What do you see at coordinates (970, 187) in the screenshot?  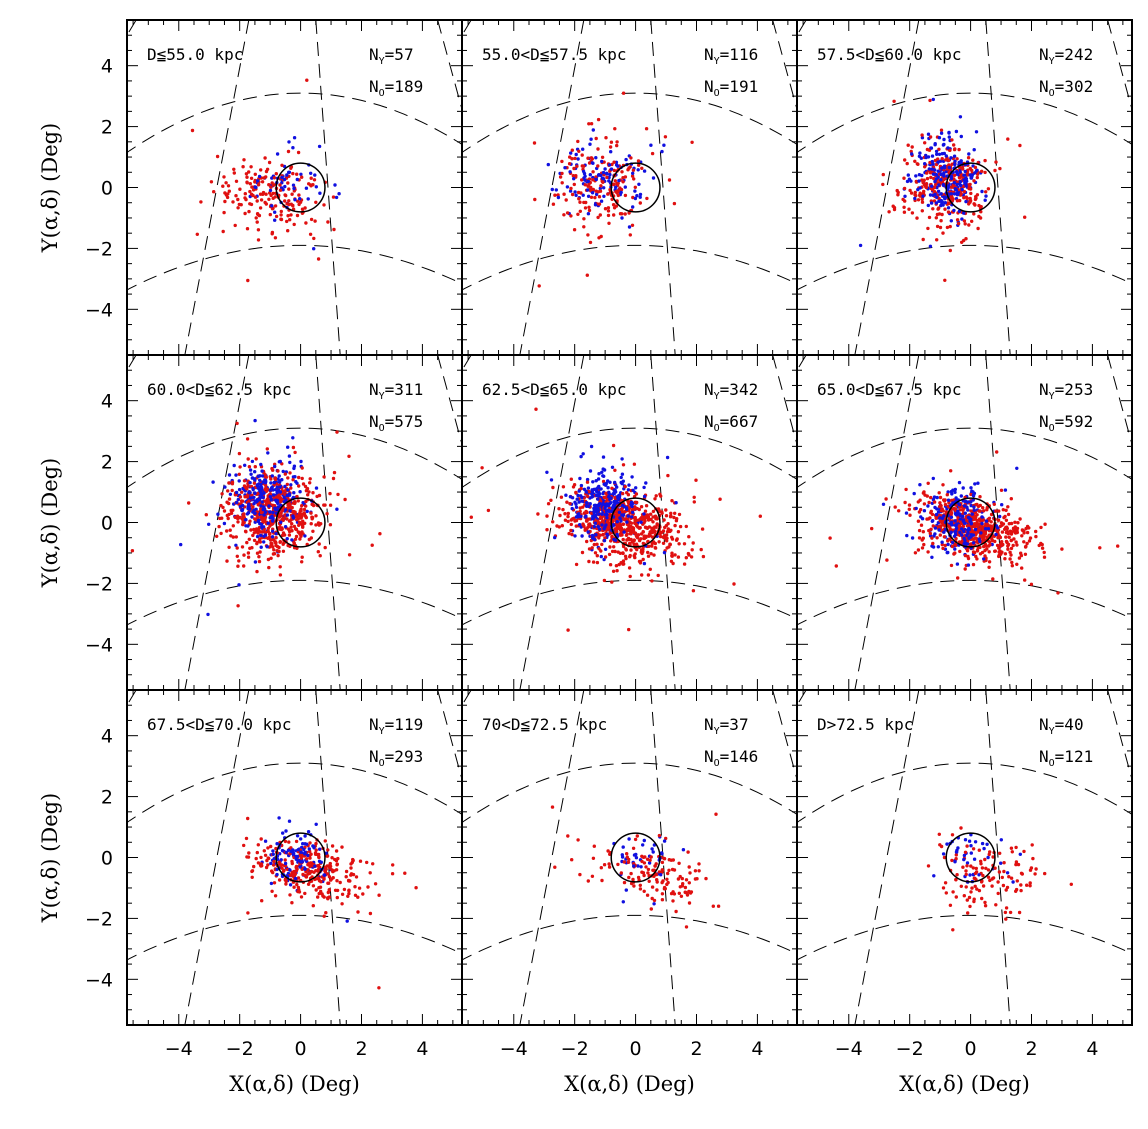 I see `reference-circle` at bounding box center [970, 187].